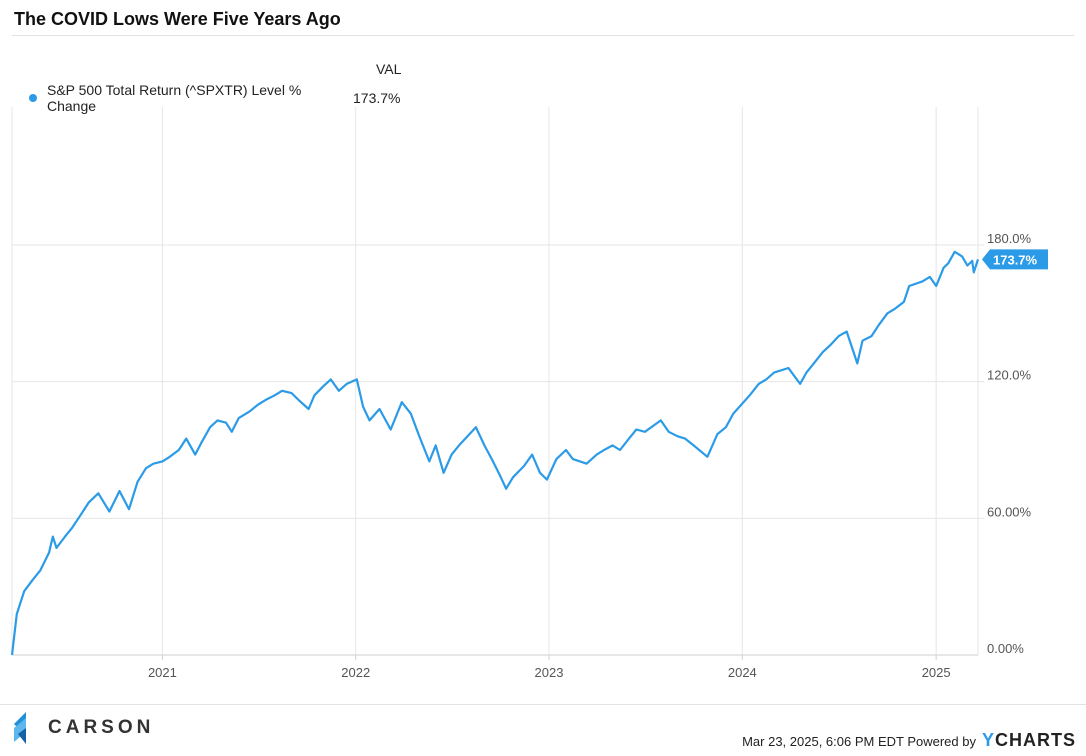 This screenshot has height=756, width=1086. I want to click on ycharts-logo-rest: CHARTS, so click(1035, 740).